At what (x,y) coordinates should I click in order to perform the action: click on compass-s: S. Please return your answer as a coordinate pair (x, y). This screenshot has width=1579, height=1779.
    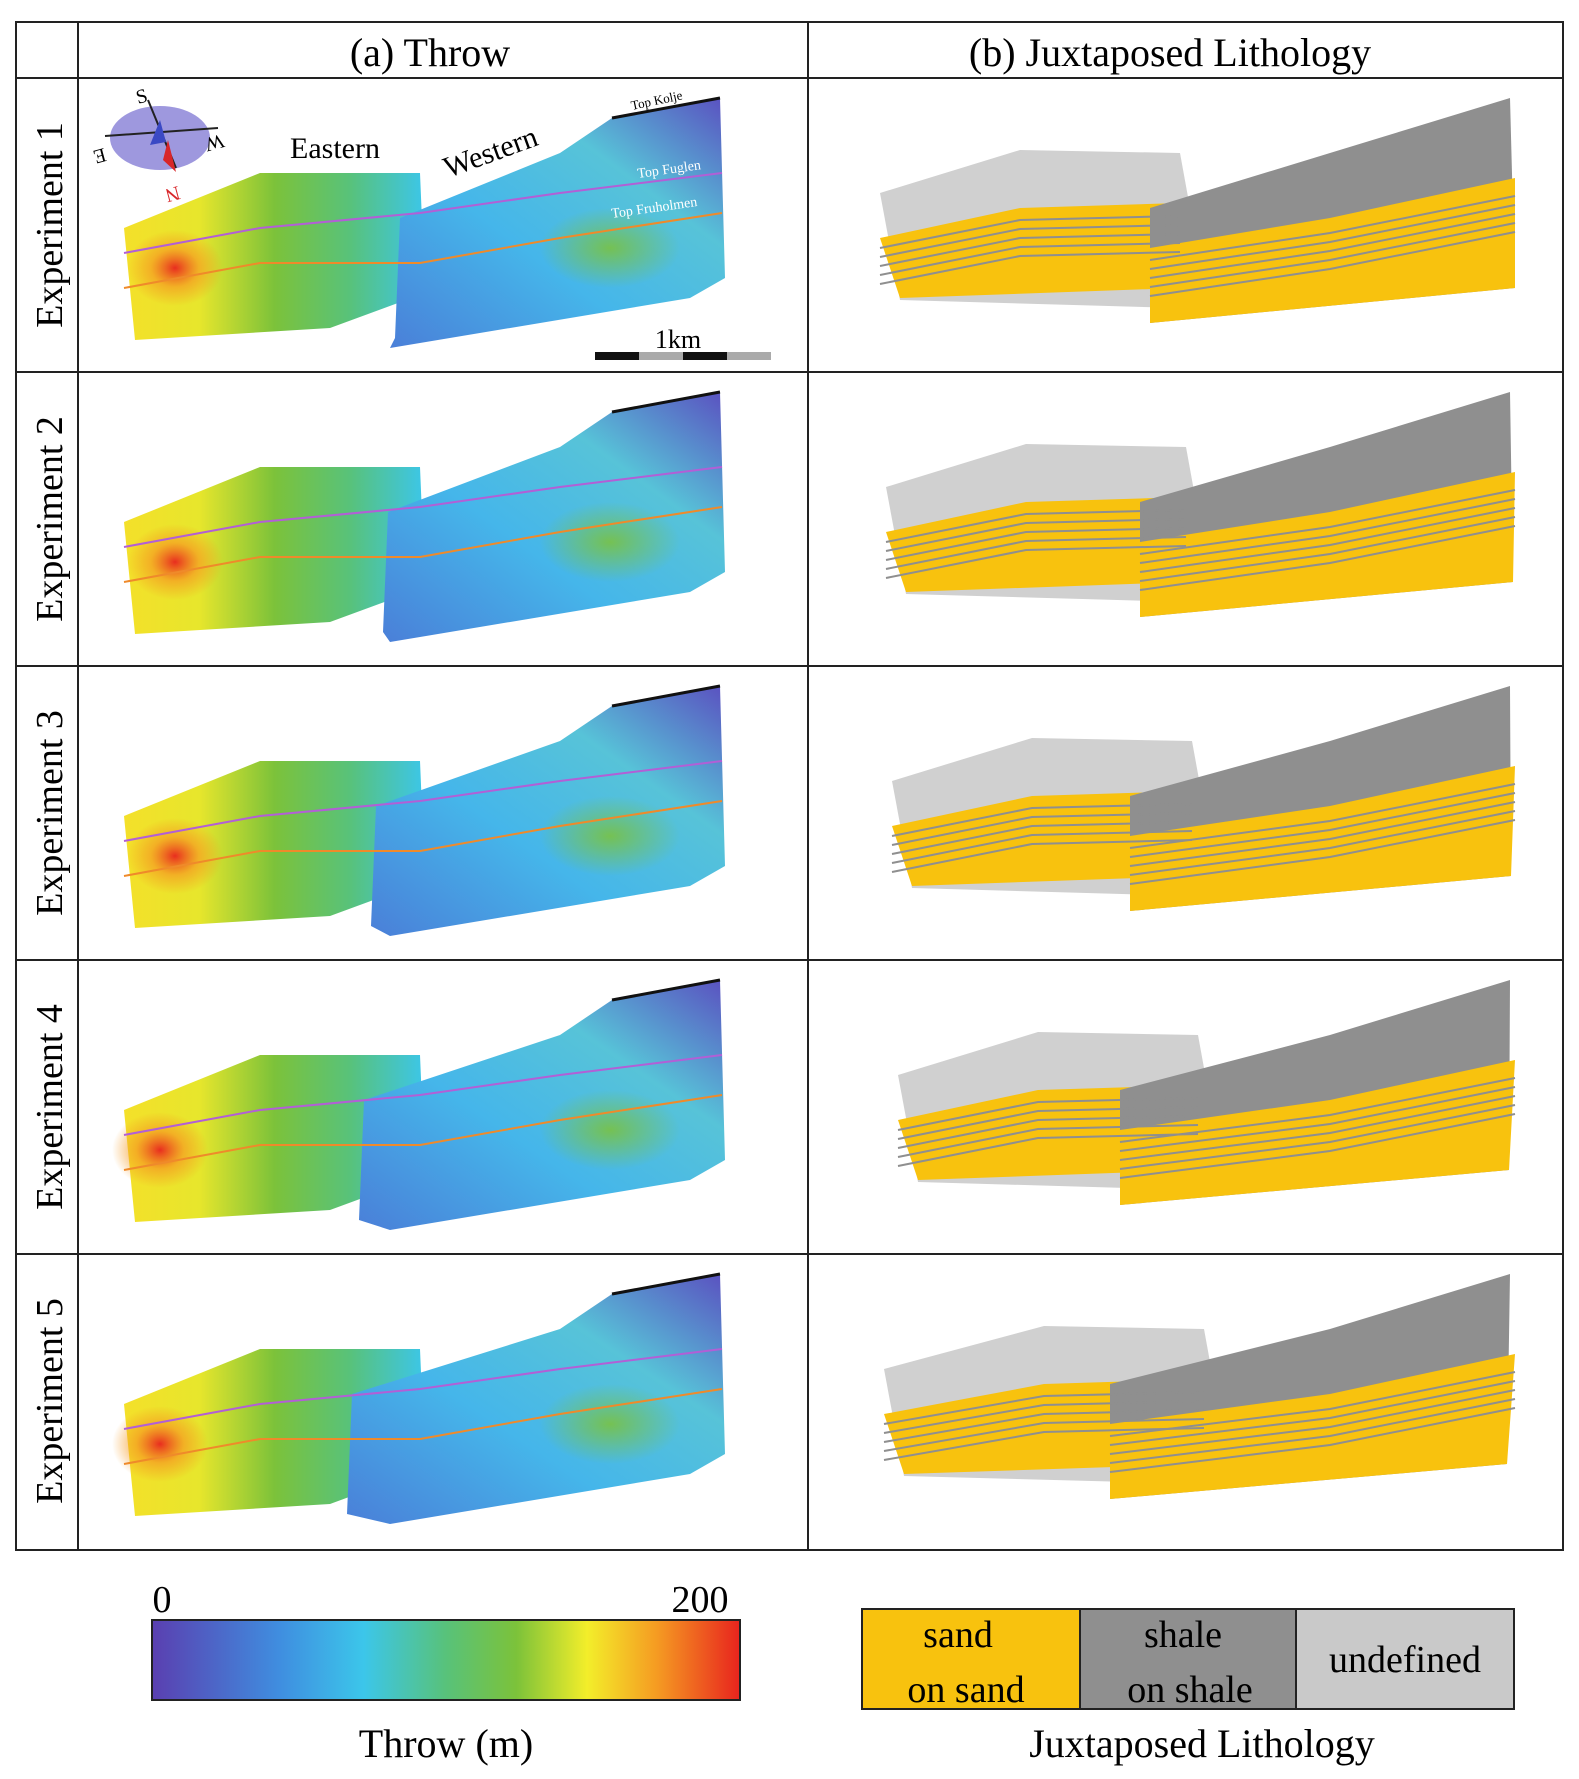
    Looking at the image, I should click on (142, 97).